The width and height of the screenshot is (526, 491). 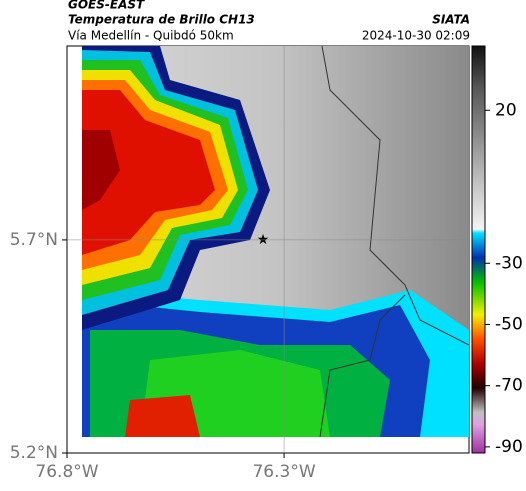 What do you see at coordinates (509, 263) in the screenshot?
I see `colorbar-tick-label: -30` at bounding box center [509, 263].